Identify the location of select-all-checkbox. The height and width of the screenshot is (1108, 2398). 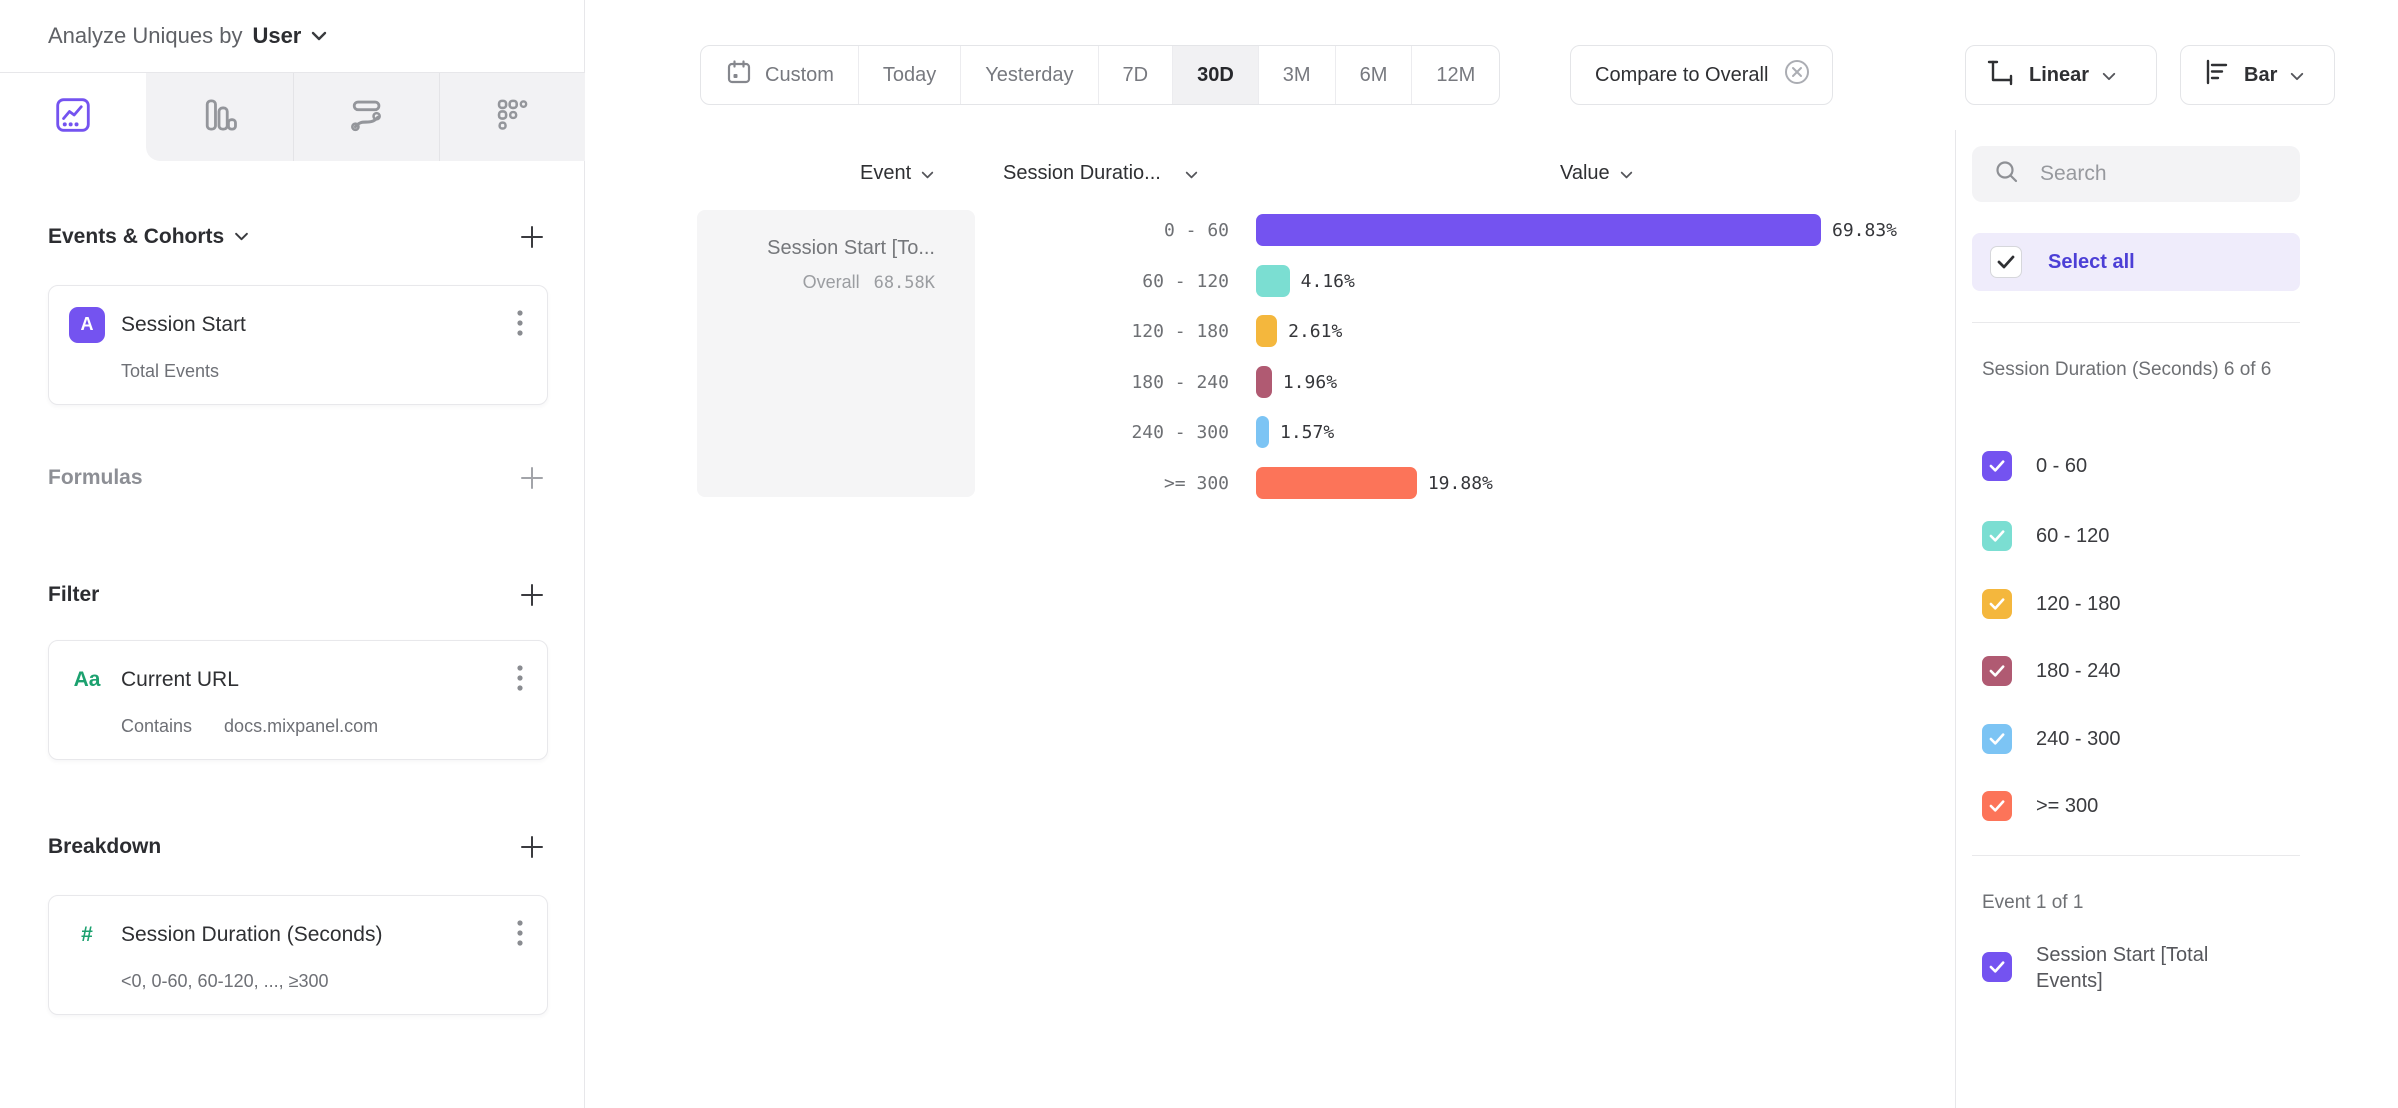
(2006, 262).